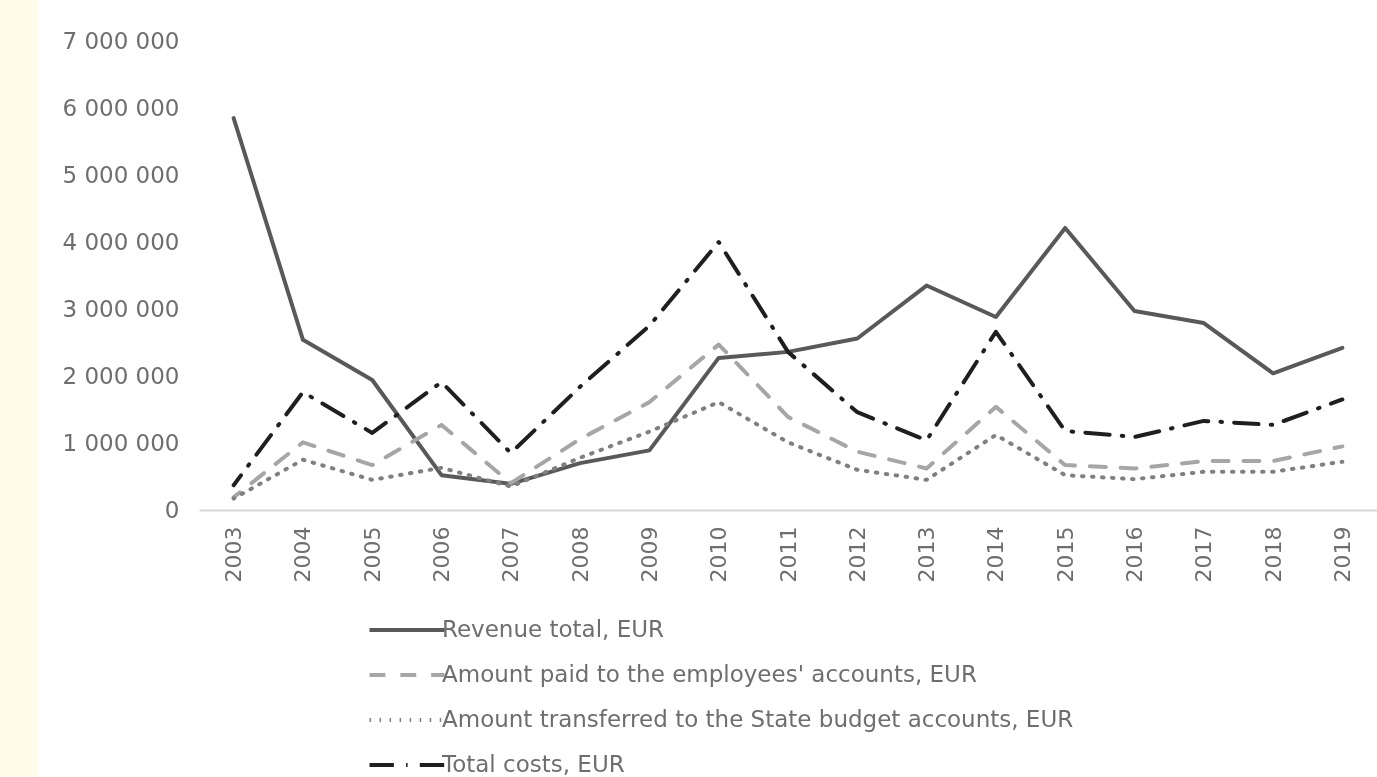  What do you see at coordinates (709, 674) in the screenshot?
I see `legend-label: Amount paid to the employees' accounts, EUR` at bounding box center [709, 674].